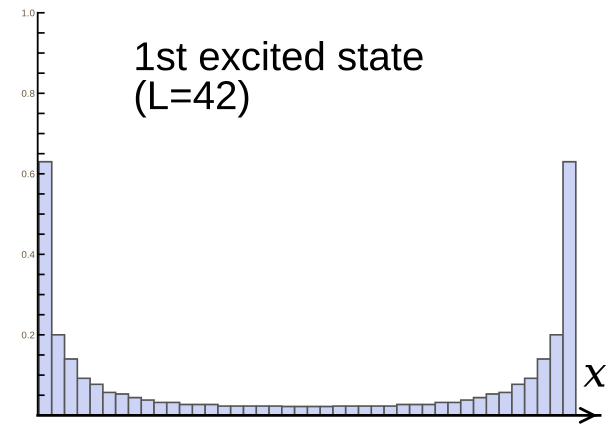 Image resolution: width=608 pixels, height=426 pixels. I want to click on y-tick-label: 0.8, so click(28, 93).